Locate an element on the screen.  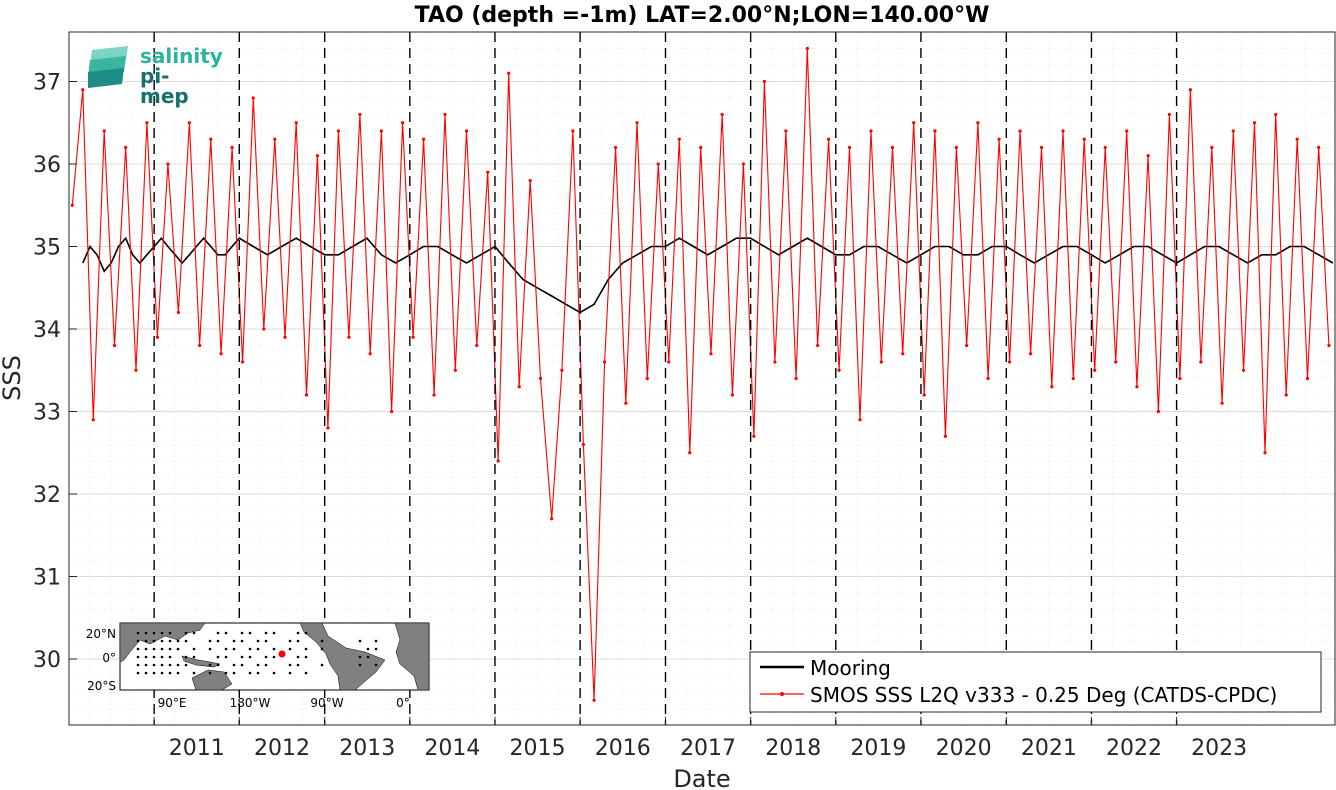
x-tick-label: 2021 is located at coordinates (1049, 748).